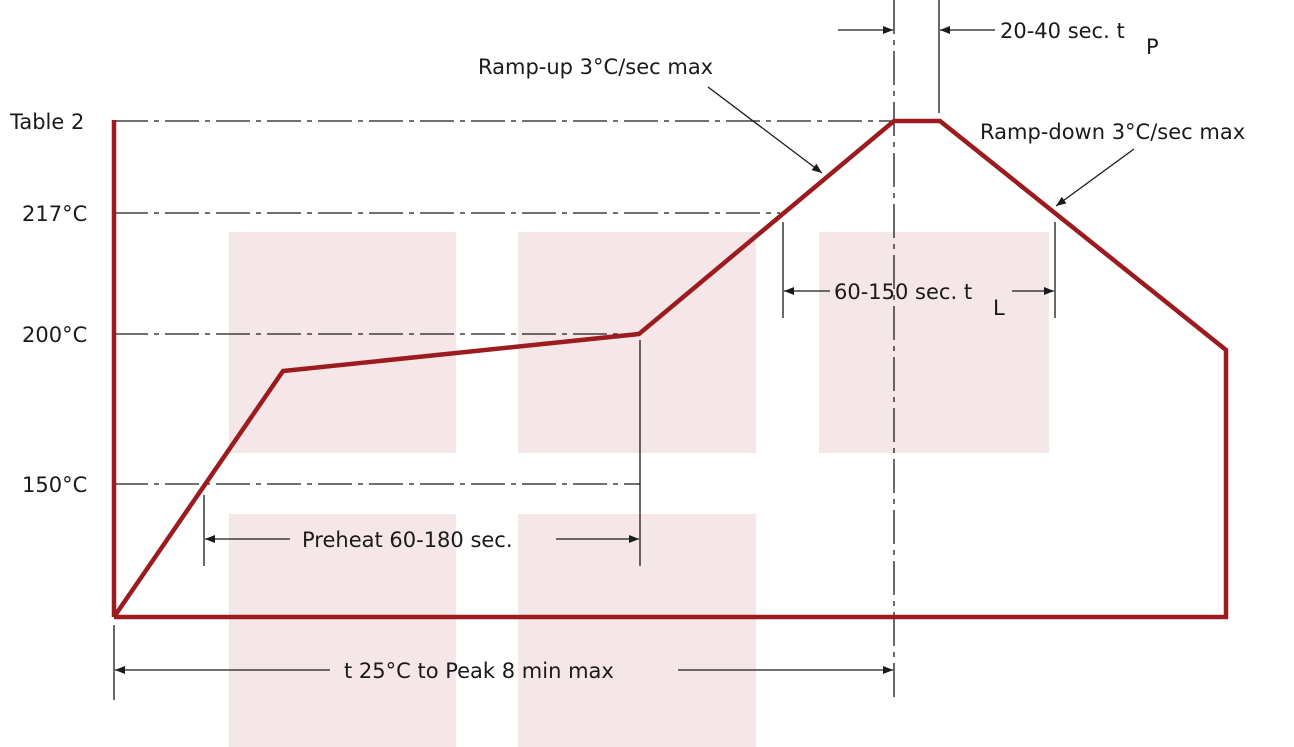 Image resolution: width=1294 pixels, height=747 pixels. What do you see at coordinates (1152, 47) in the screenshot?
I see `tp-subscript: P` at bounding box center [1152, 47].